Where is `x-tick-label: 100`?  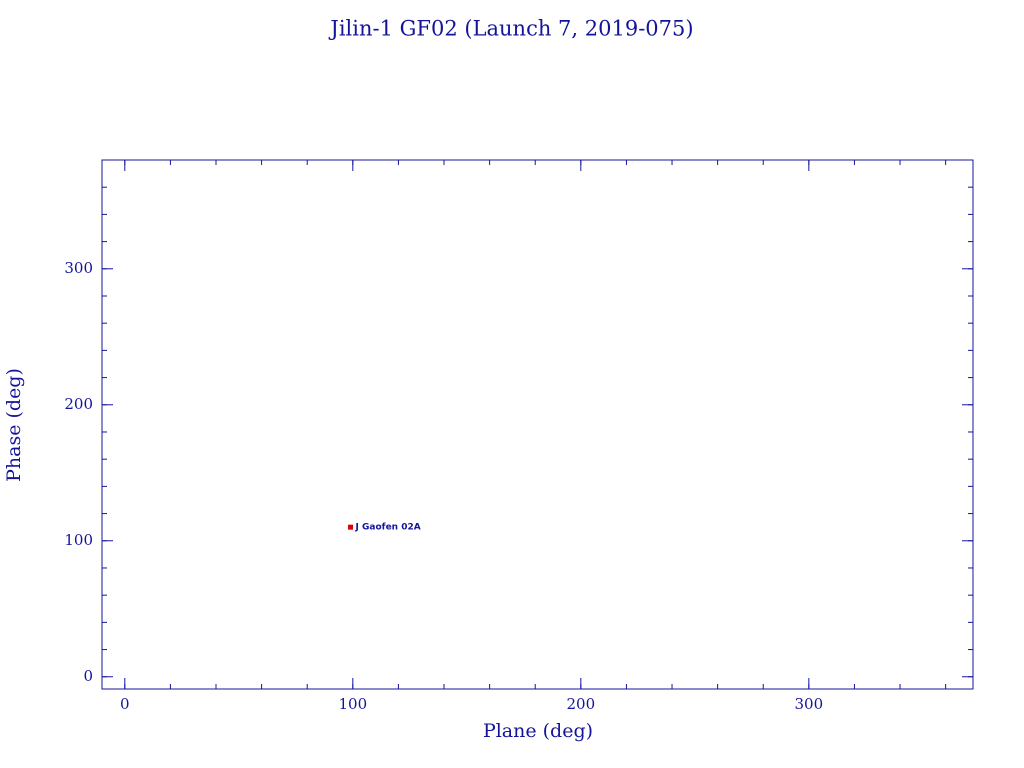
x-tick-label: 100 is located at coordinates (352, 704).